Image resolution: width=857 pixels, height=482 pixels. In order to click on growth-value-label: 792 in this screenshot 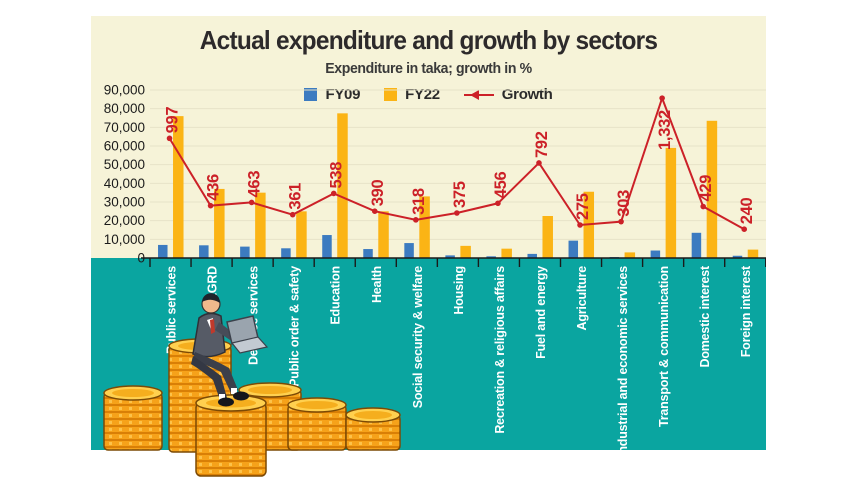, I will do `click(542, 144)`.